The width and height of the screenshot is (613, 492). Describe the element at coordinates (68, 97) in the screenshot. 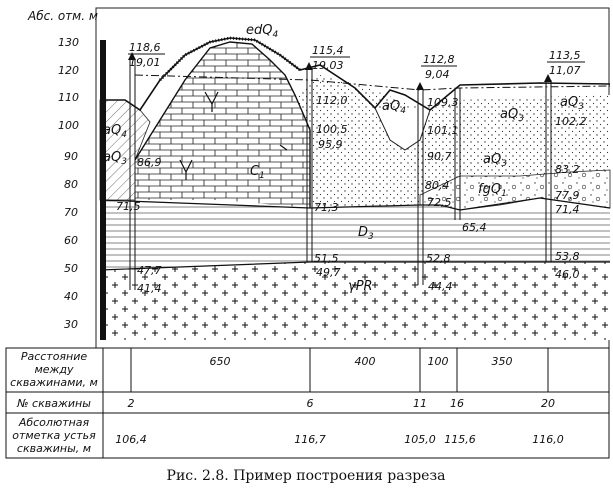

I see `tick-110: 110` at that location.